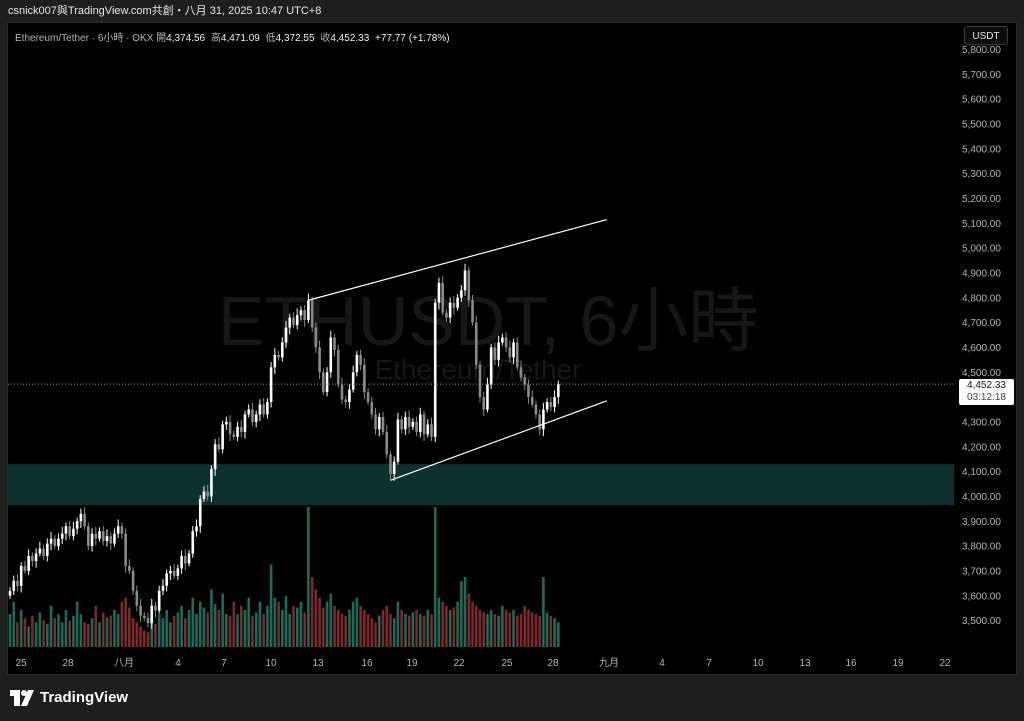 The width and height of the screenshot is (1024, 721). What do you see at coordinates (367, 663) in the screenshot?
I see `x-axis-label: 16` at bounding box center [367, 663].